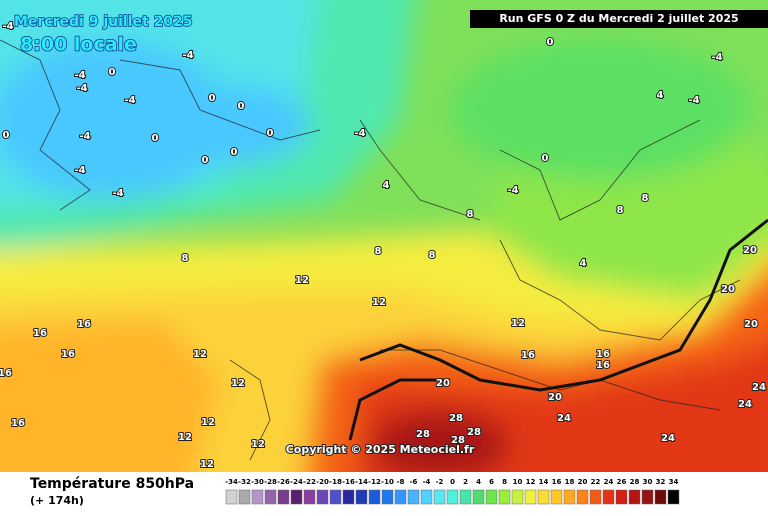 Image resolution: width=768 pixels, height=516 pixels. I want to click on lead-time: (+ 174h), so click(57, 500).